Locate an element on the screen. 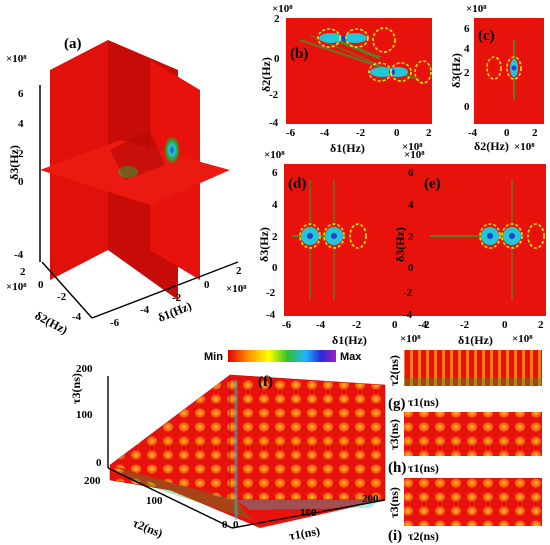  panel-label: (i) is located at coordinates (395, 536).